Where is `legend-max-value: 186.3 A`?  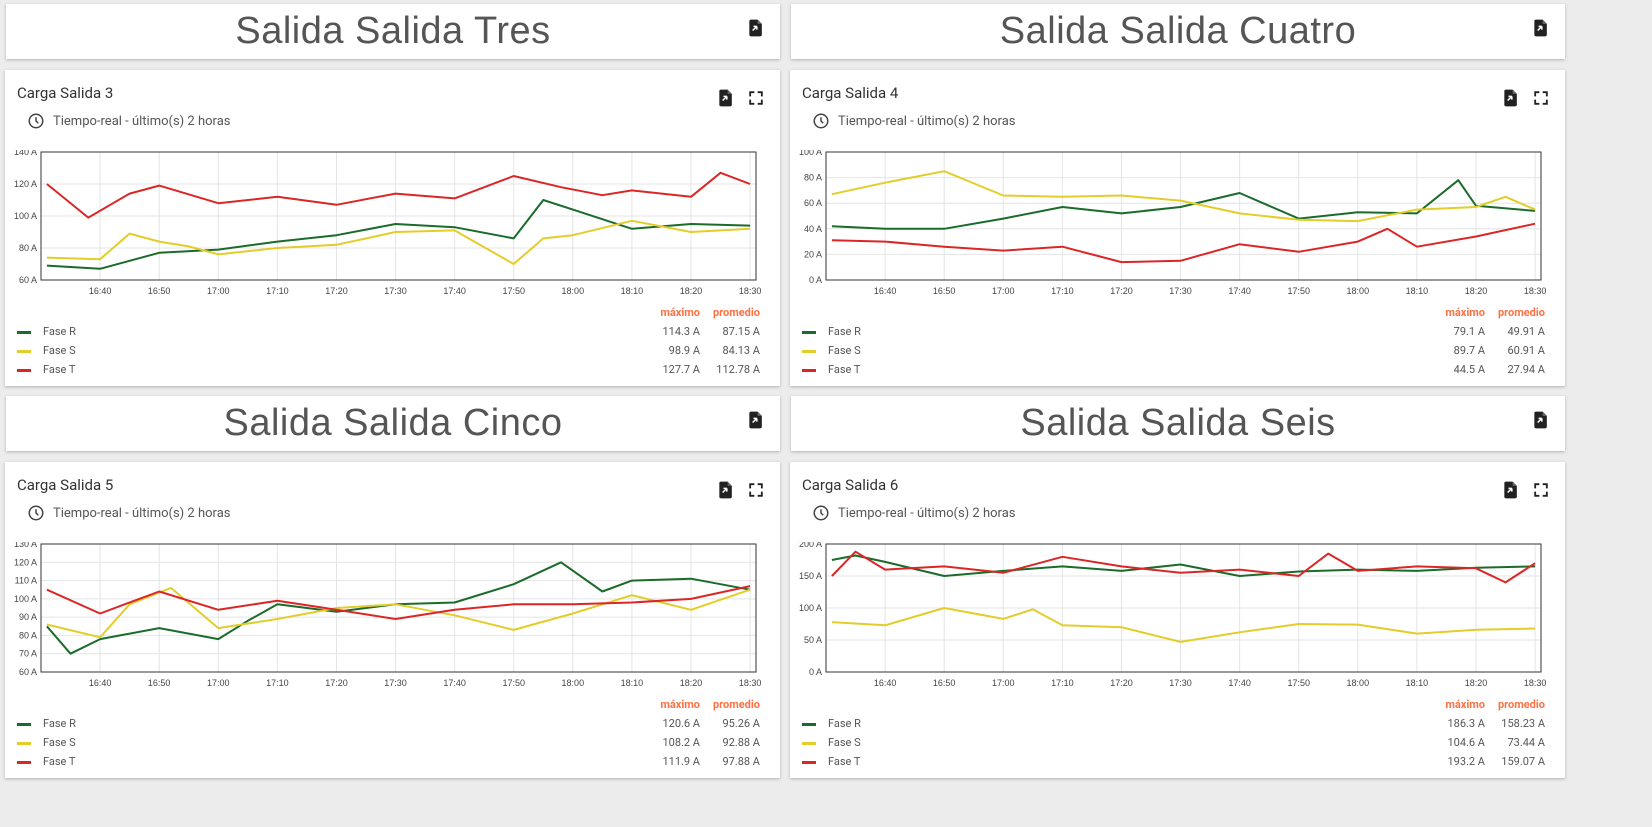 legend-max-value: 186.3 A is located at coordinates (1466, 723).